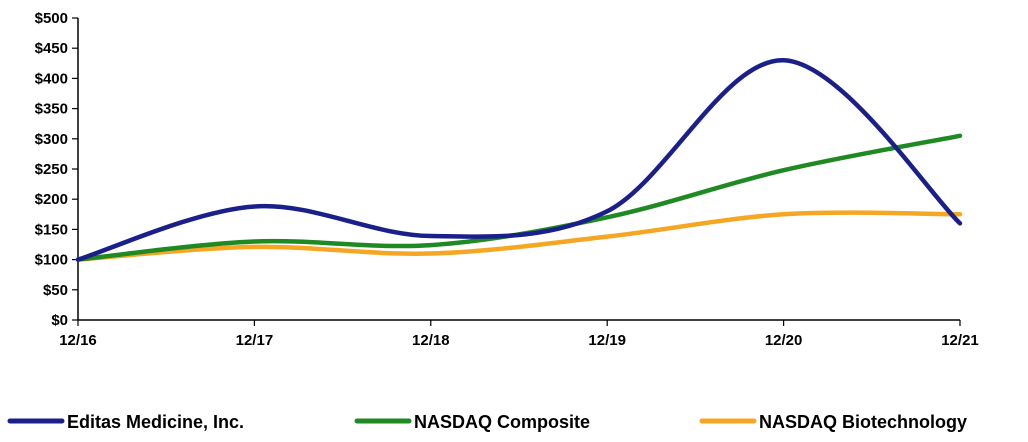 Image resolution: width=1028 pixels, height=442 pixels. Describe the element at coordinates (51, 260) in the screenshot. I see `y-tick-label: $100` at that location.